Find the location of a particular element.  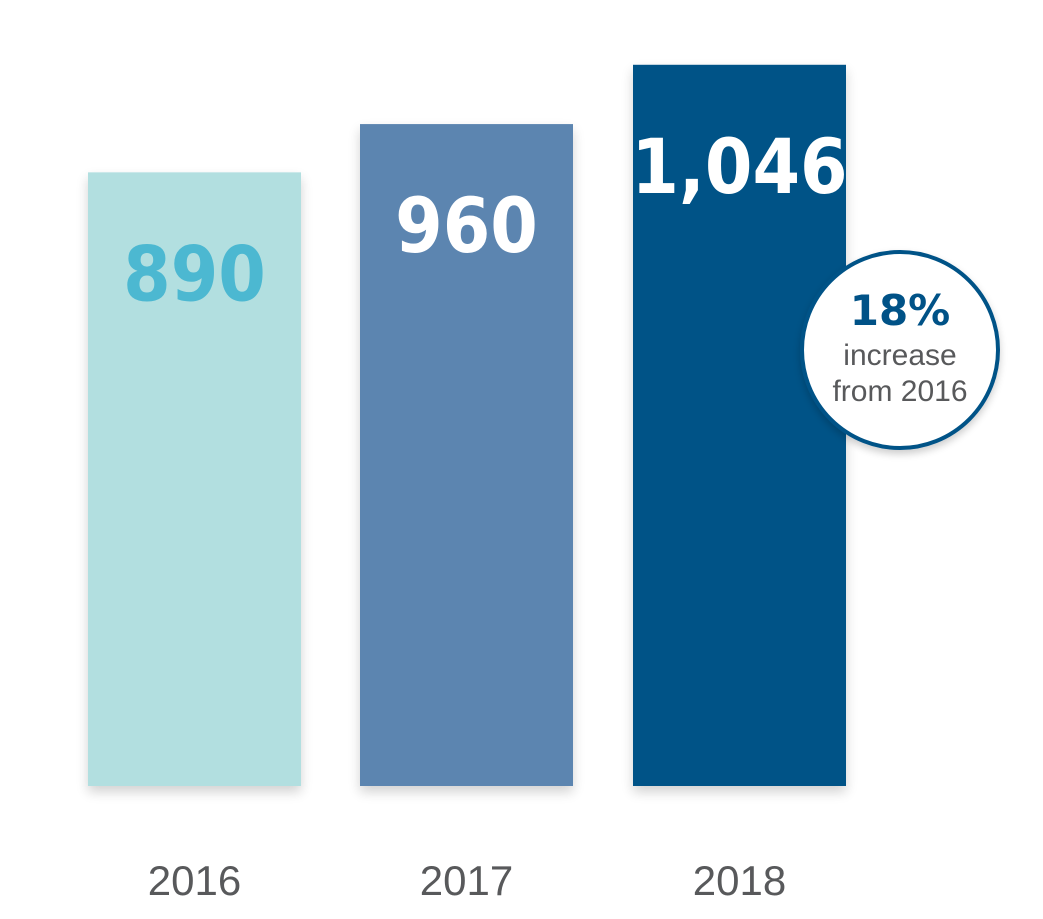

bar-2017 is located at coordinates (466, 455).